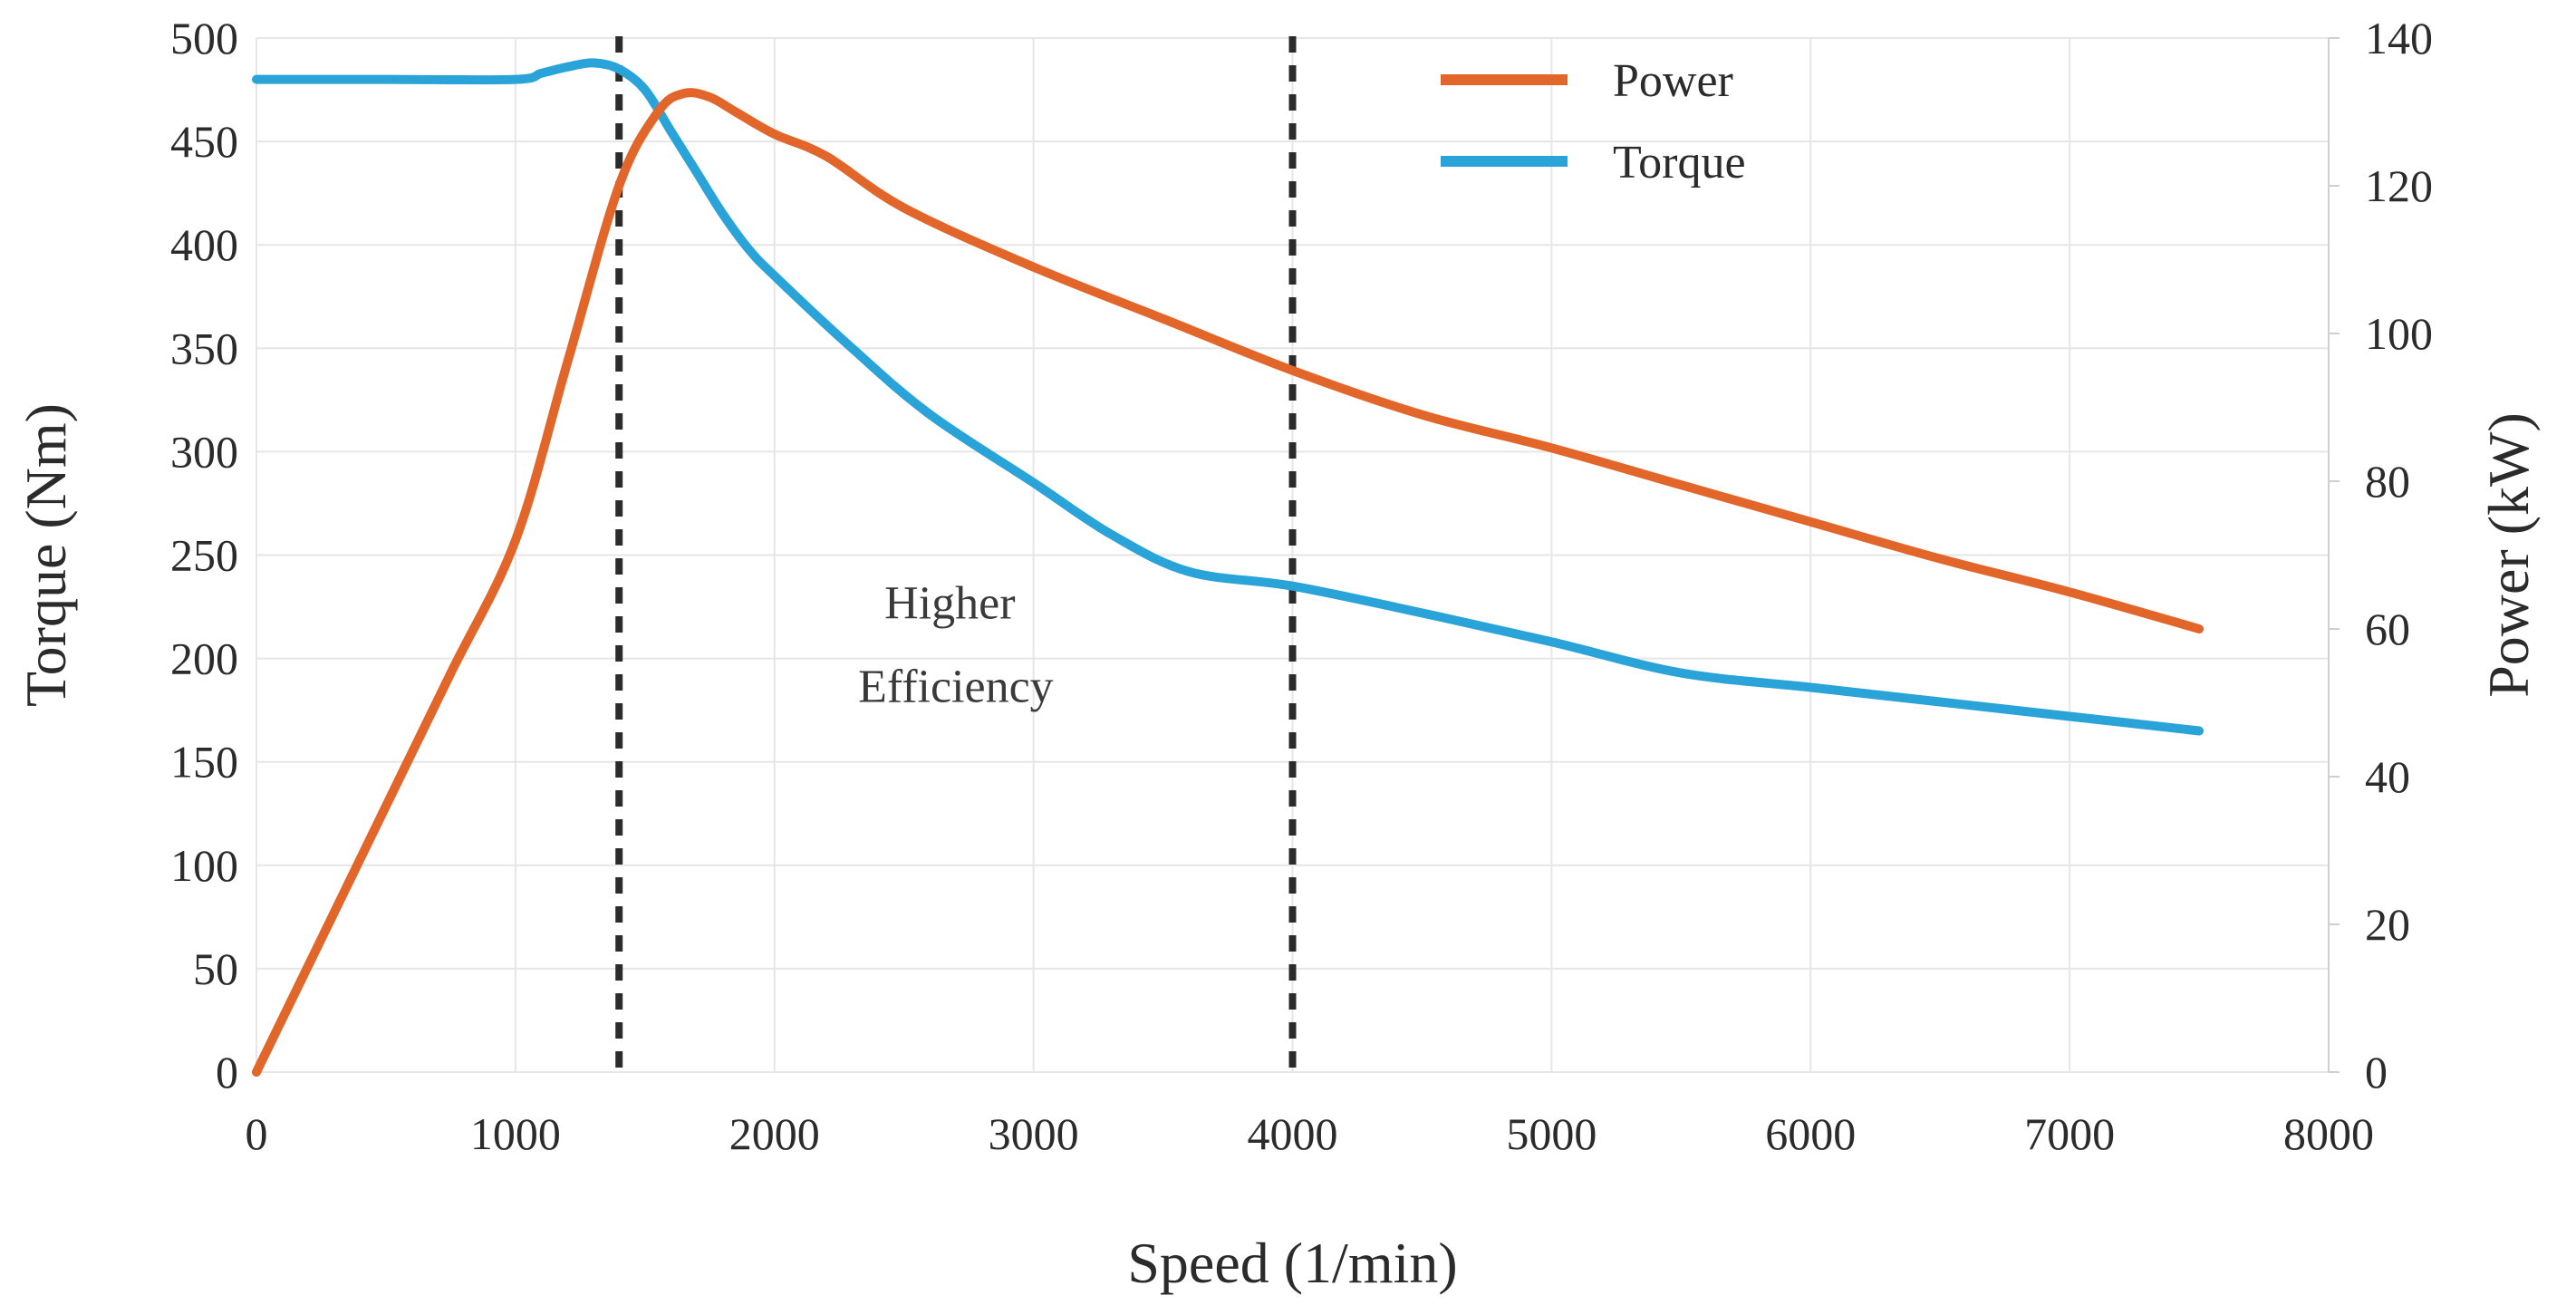 This screenshot has width=2576, height=1305. I want to click on y2-tick-label-120: 120, so click(2399, 185).